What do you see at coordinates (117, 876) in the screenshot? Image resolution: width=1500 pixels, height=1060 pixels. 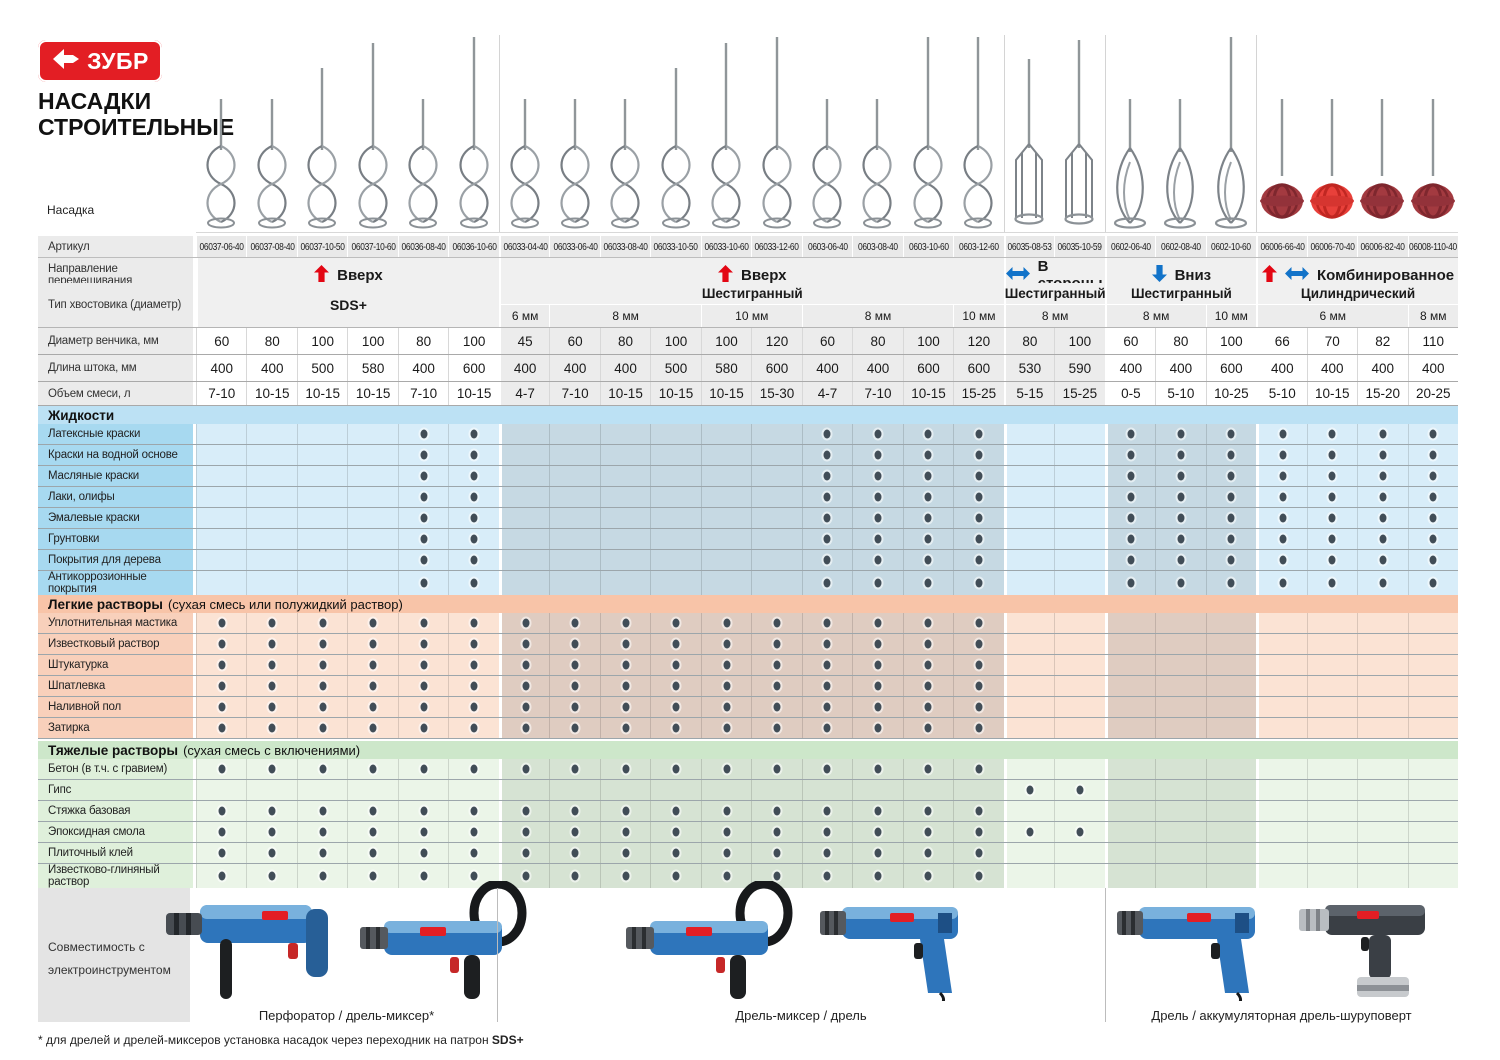 I see `material-label: Известково-глиняный раствор` at bounding box center [117, 876].